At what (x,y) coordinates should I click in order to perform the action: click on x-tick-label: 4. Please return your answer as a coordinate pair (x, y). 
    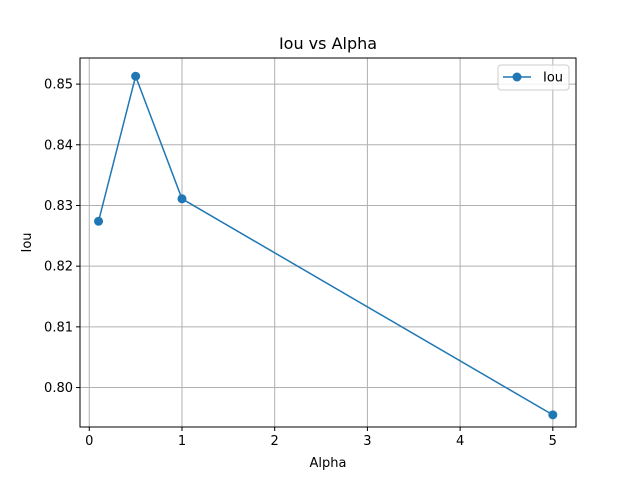
    Looking at the image, I should click on (460, 441).